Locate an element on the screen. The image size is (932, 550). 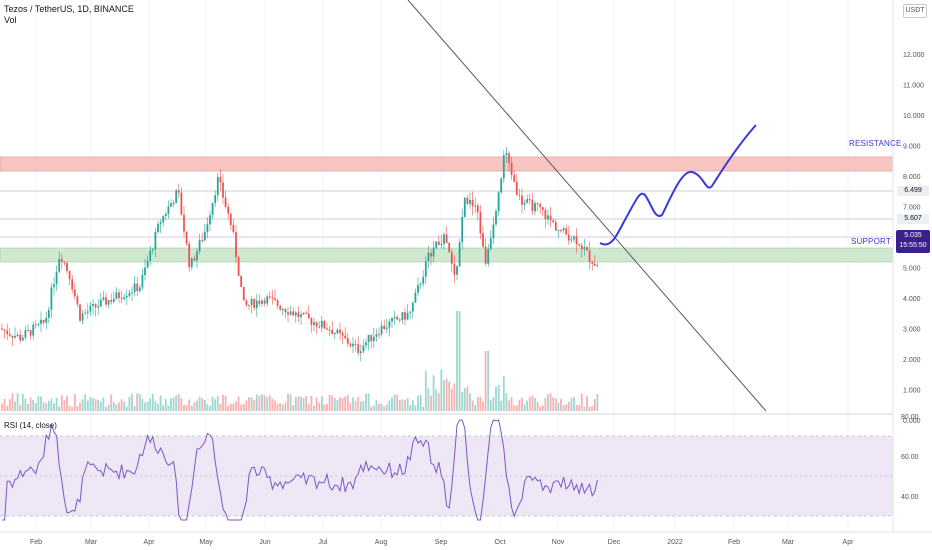
resistance-label: RESISTANCE is located at coordinates (875, 143).